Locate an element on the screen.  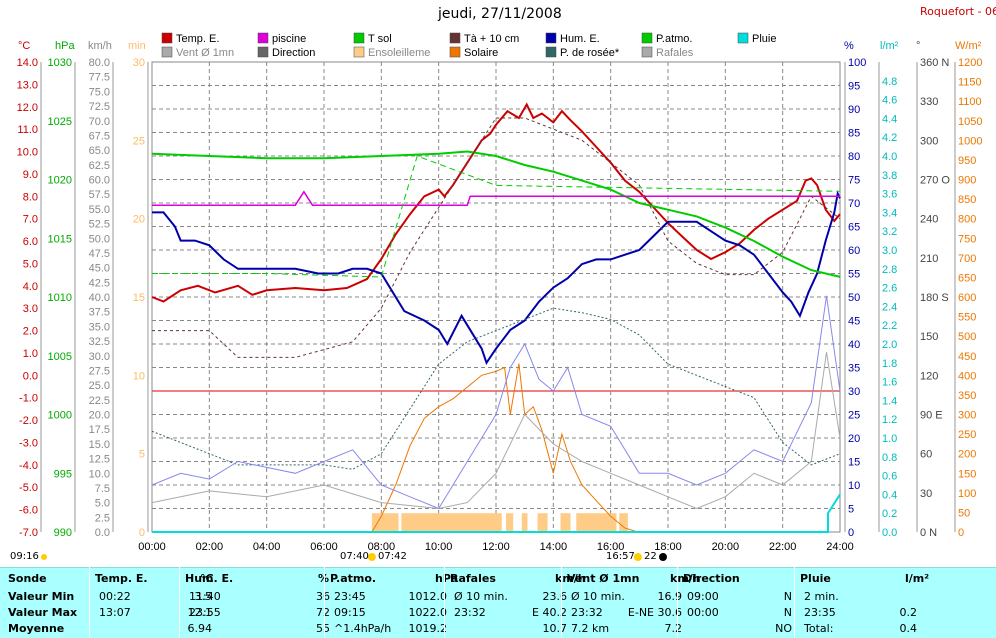
table-row-label: Valeur Min is located at coordinates (41, 596).